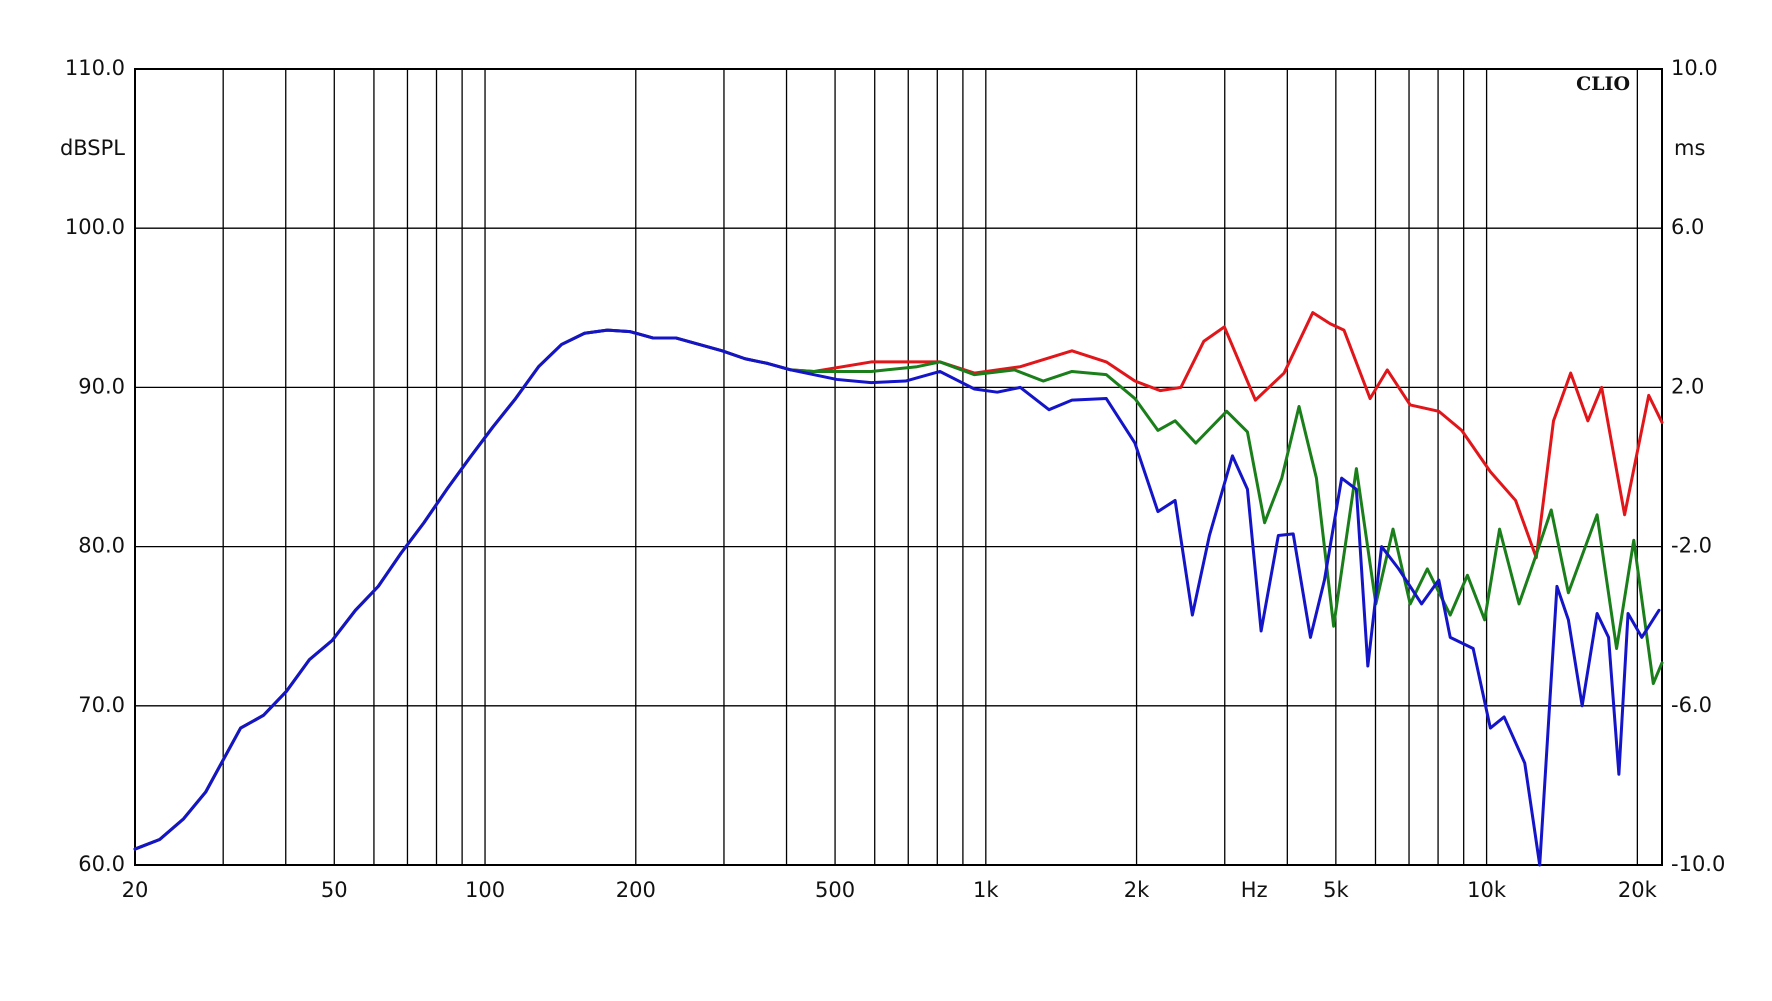 The height and width of the screenshot is (1001, 1772). I want to click on x-axis-label: Hz, so click(1254, 890).